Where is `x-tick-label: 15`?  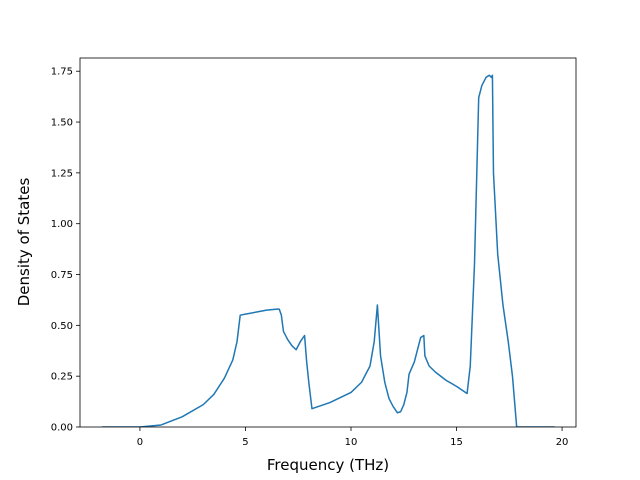
x-tick-label: 15 is located at coordinates (456, 442).